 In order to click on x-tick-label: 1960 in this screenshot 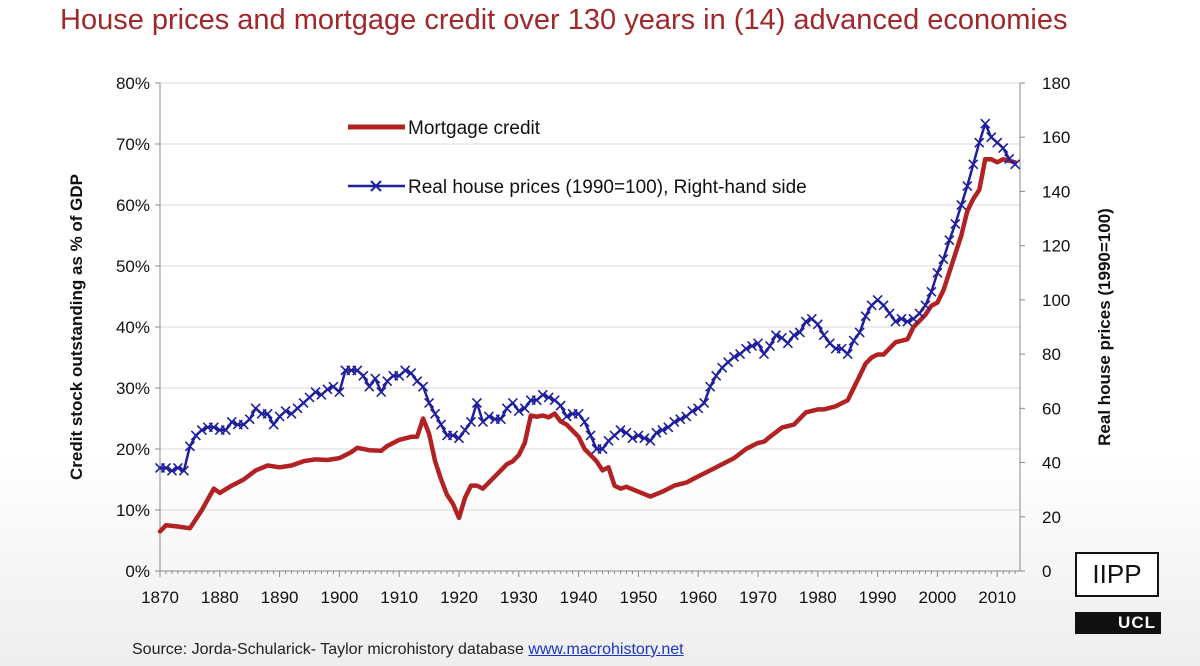, I will do `click(698, 597)`.